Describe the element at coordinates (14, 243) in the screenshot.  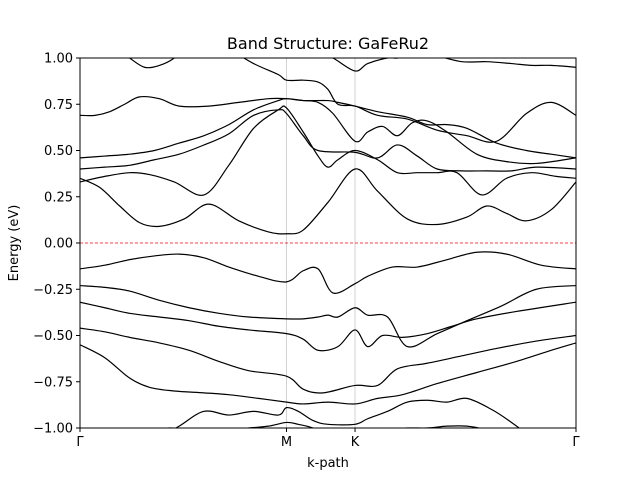
I see `y-axis-label: Energy (eV)` at that location.